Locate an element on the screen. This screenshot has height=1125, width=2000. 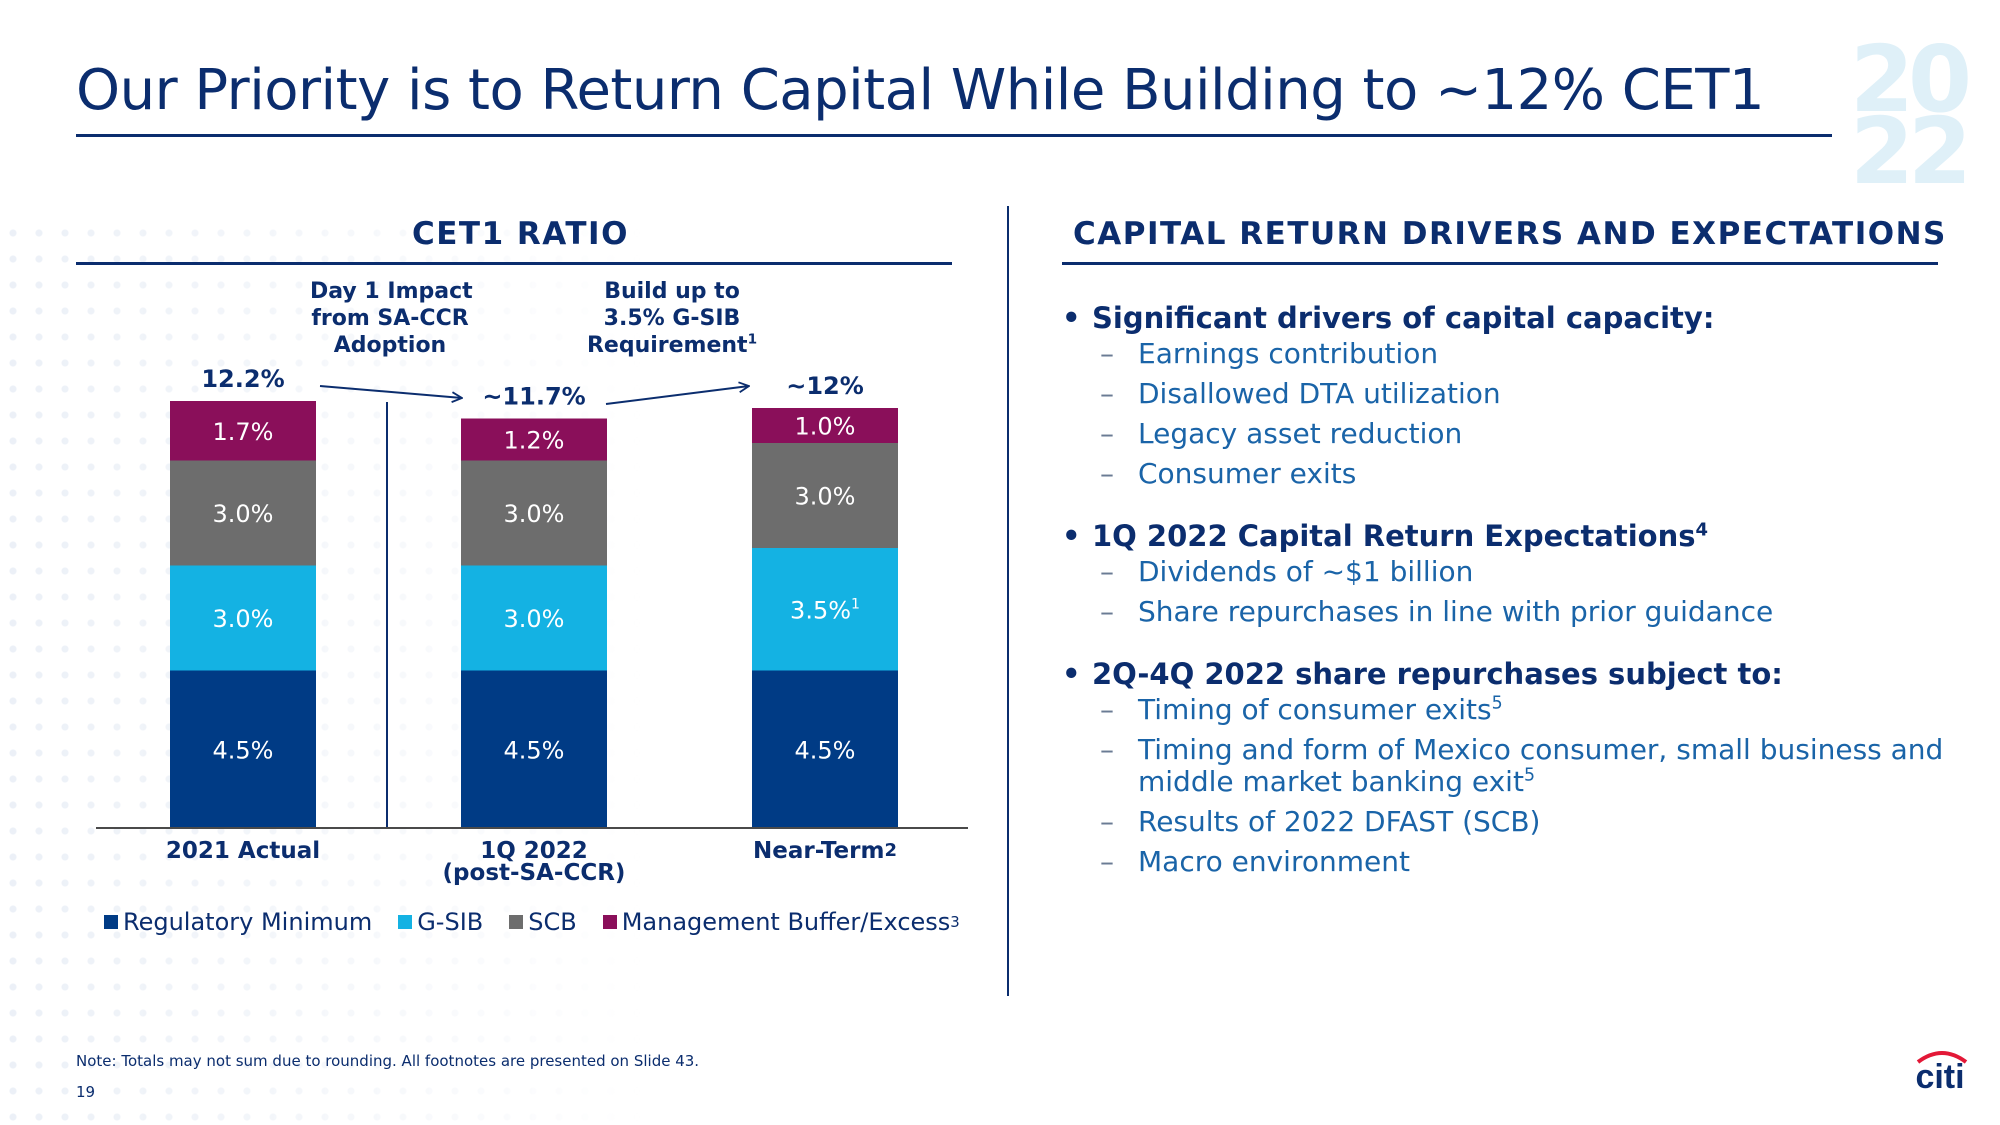
bullet-heading-text: Significant drivers of capital capacity: is located at coordinates (1403, 318).